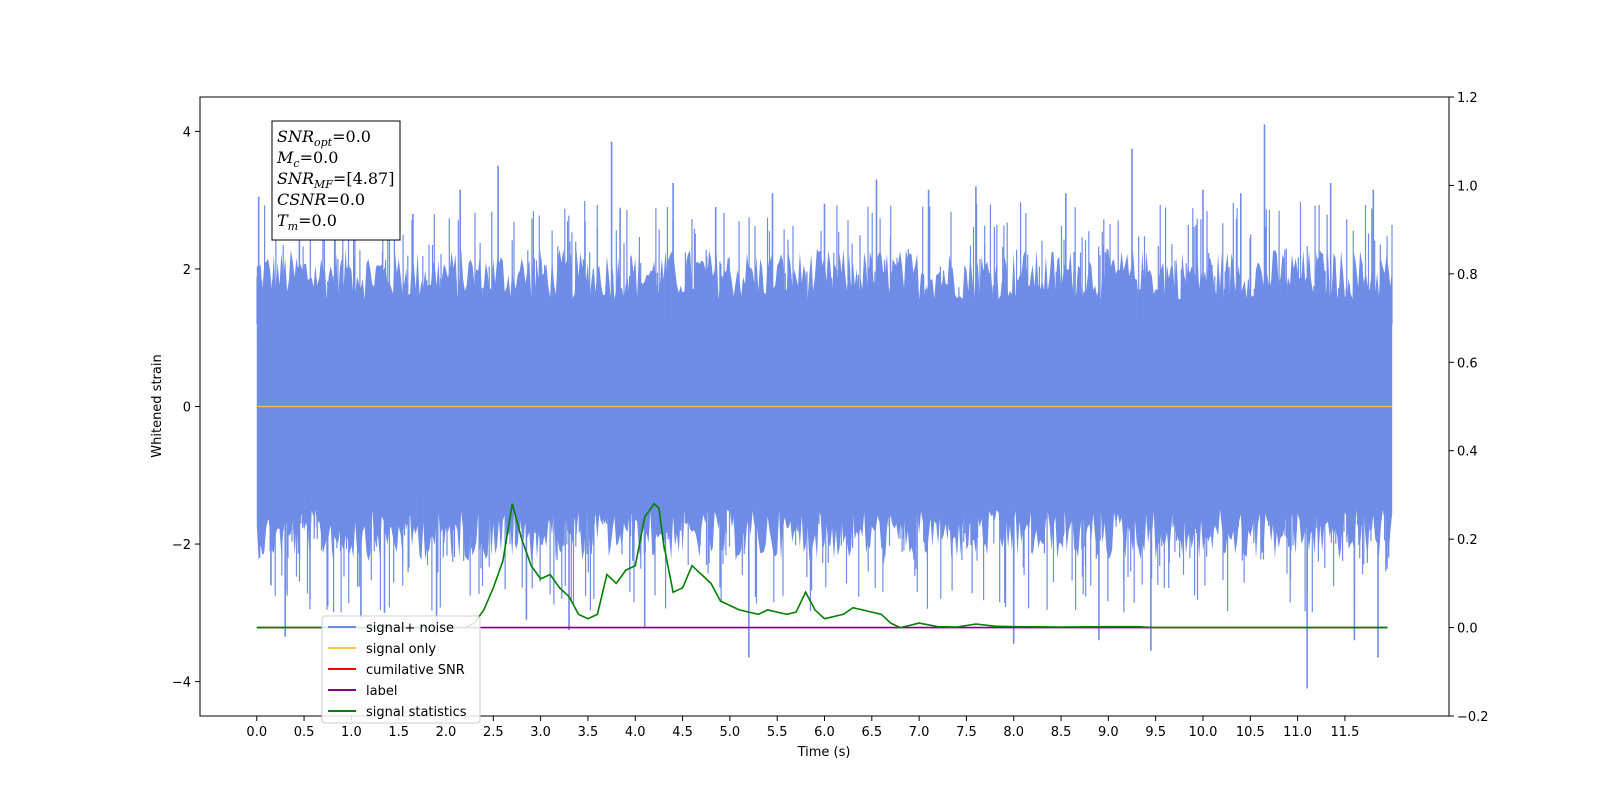  I want to click on y-tick-label: −2, so click(181, 545).